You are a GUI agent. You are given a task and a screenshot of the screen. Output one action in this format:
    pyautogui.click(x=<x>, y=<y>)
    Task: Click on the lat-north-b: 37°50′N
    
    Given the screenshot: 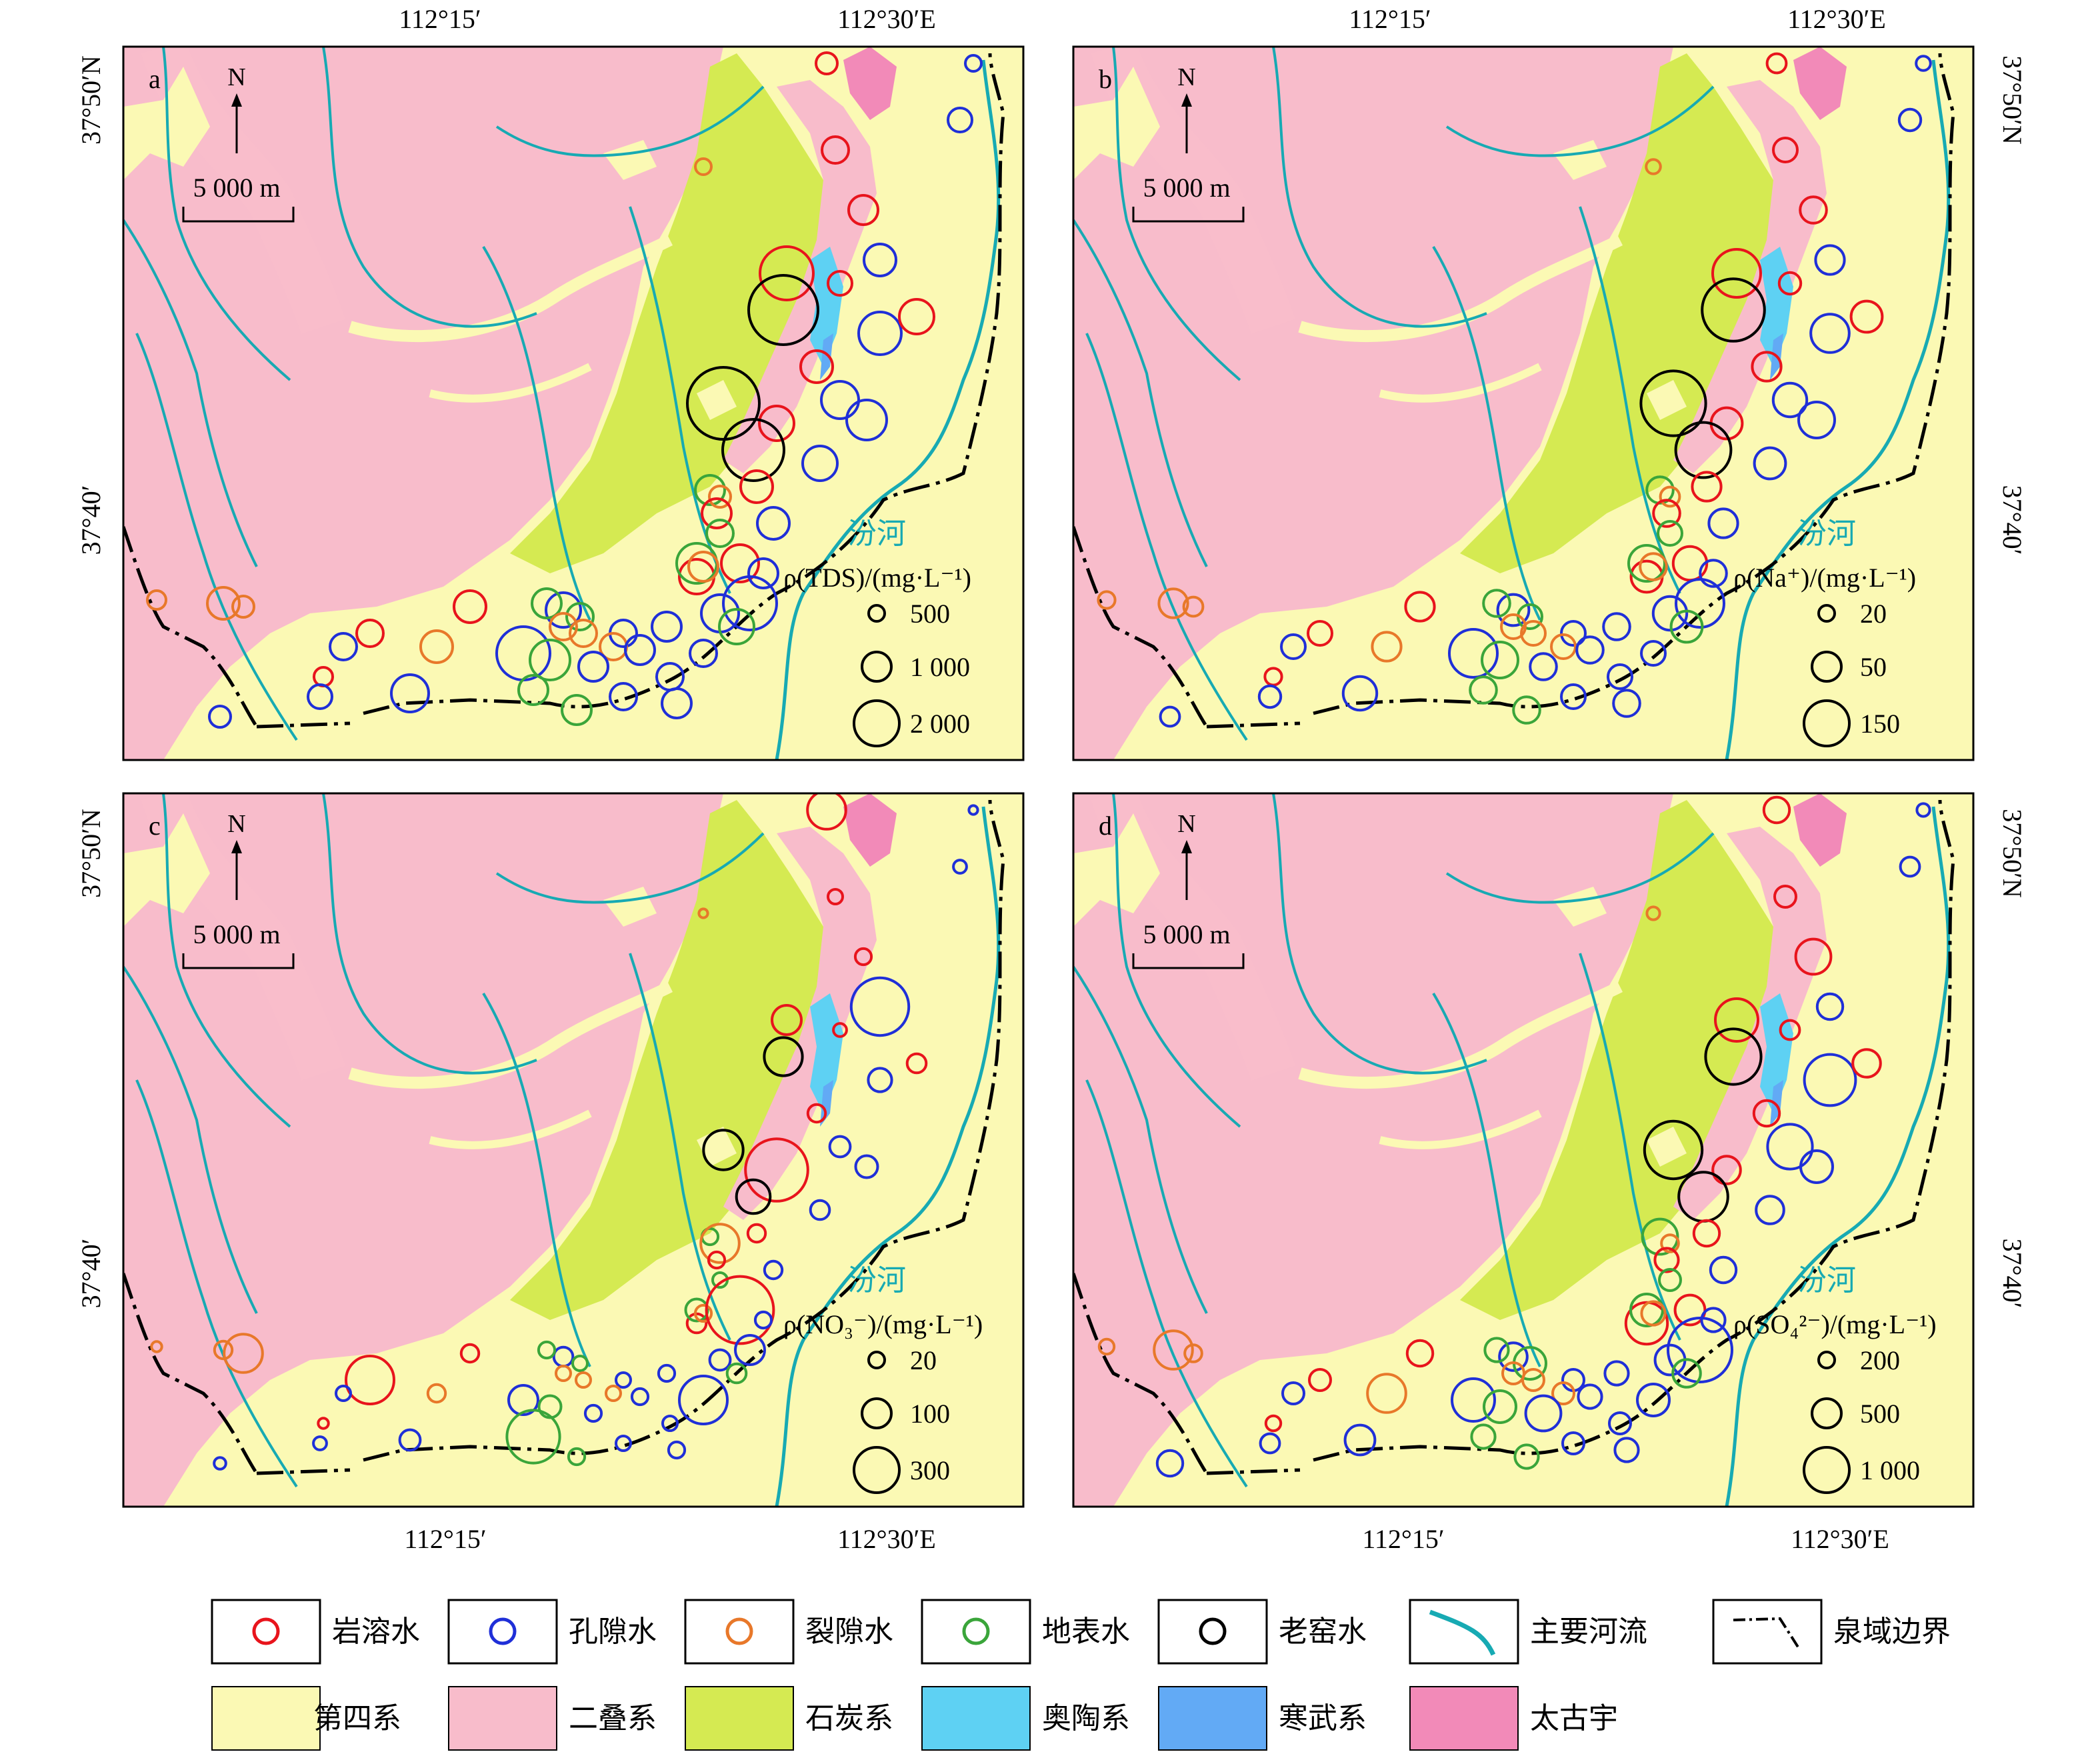 What is the action you would take?
    pyautogui.click(x=2012, y=100)
    